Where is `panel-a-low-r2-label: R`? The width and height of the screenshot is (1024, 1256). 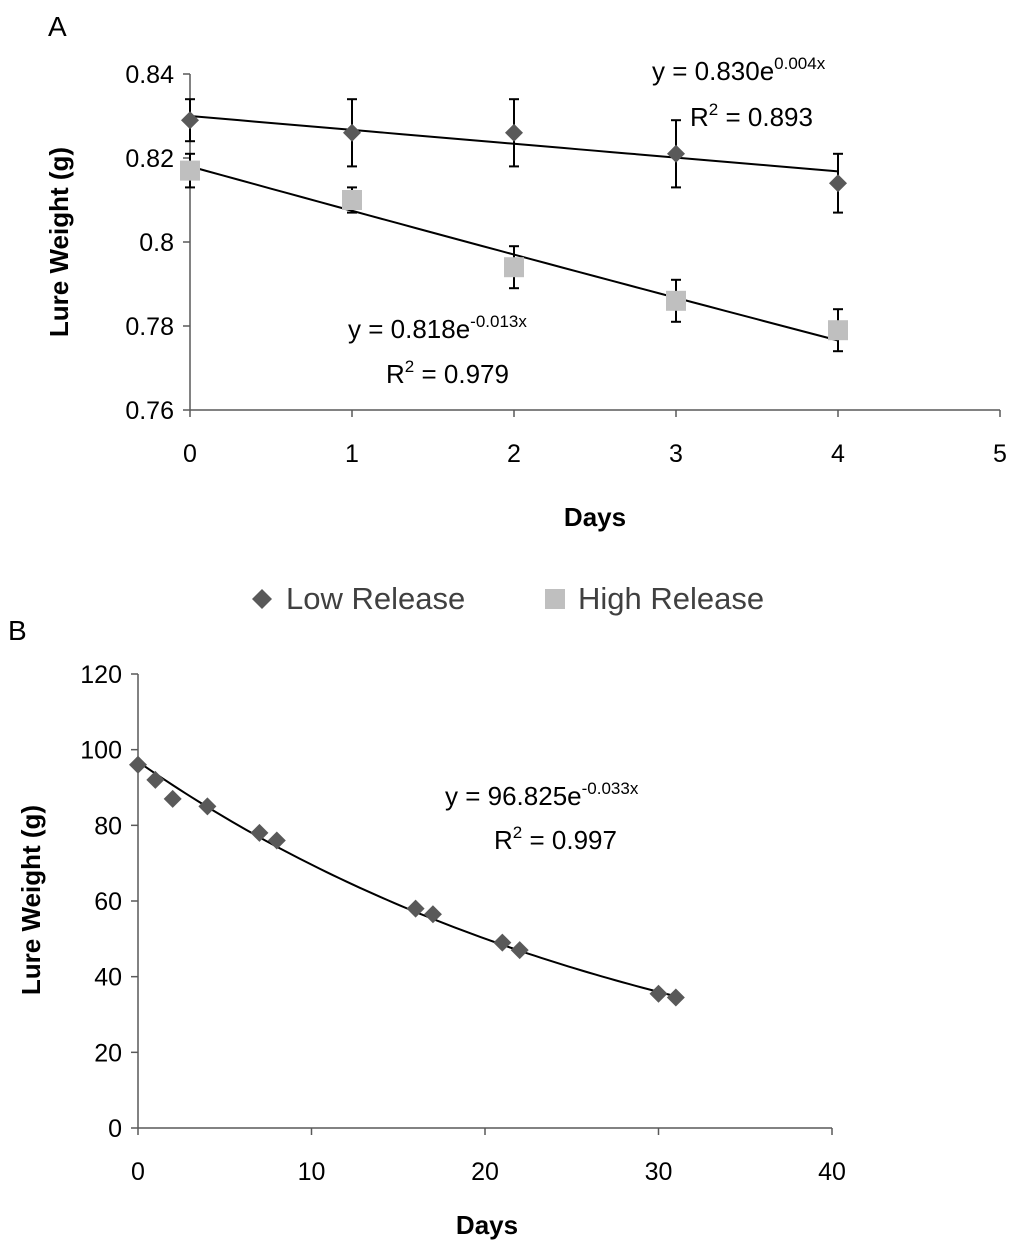
panel-a-low-r2-label: R is located at coordinates (699, 117).